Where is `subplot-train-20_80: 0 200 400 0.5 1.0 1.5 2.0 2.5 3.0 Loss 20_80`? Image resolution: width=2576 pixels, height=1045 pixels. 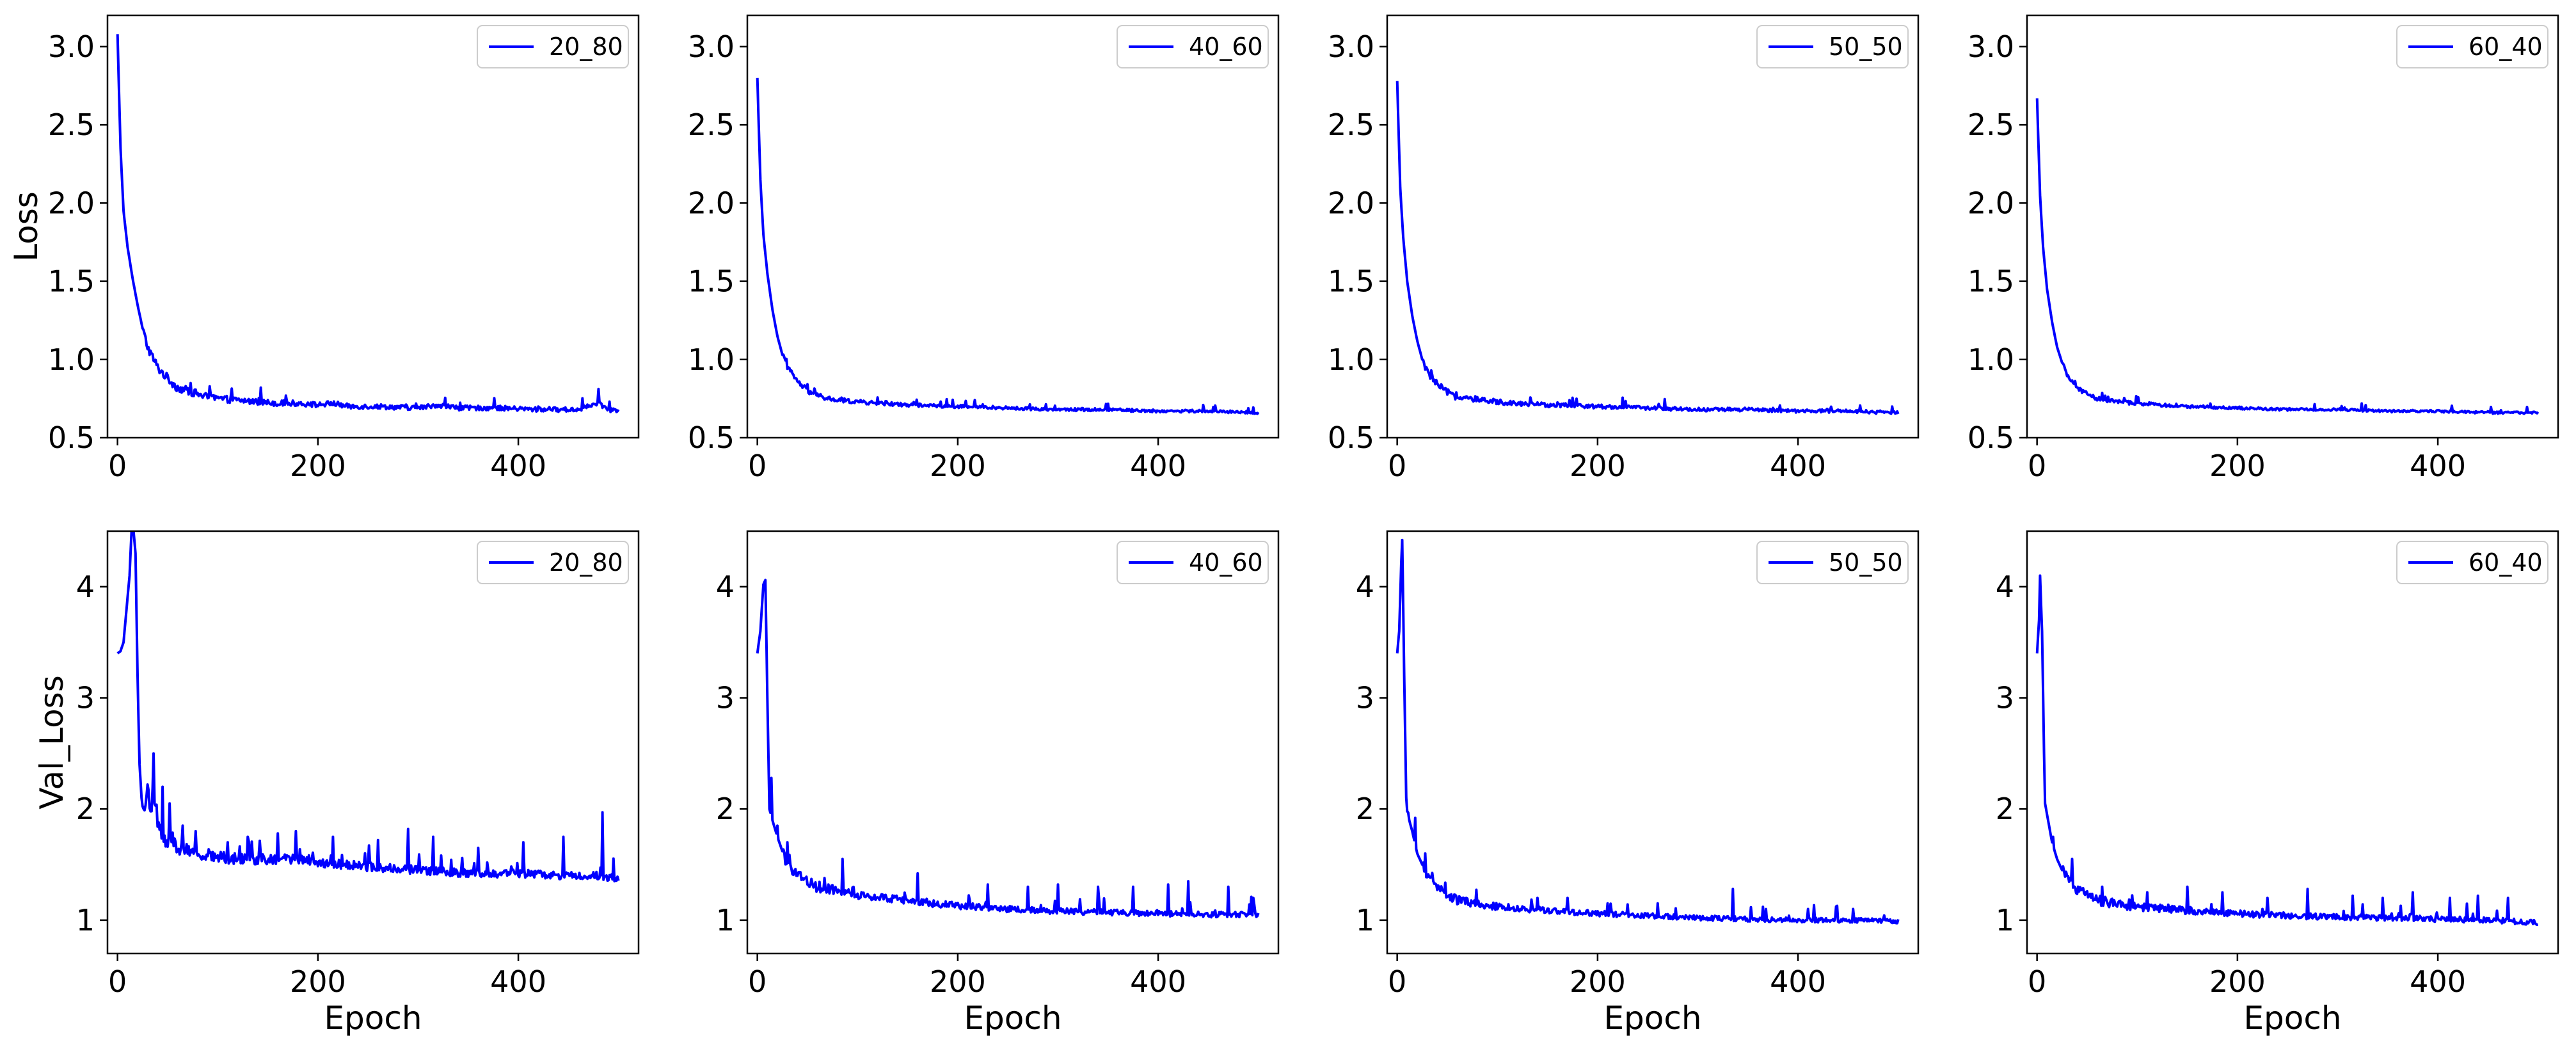
subplot-train-20_80: 0 200 400 0.5 1.0 1.5 2.0 2.5 3.0 Loss 20_80 is located at coordinates (324, 248).